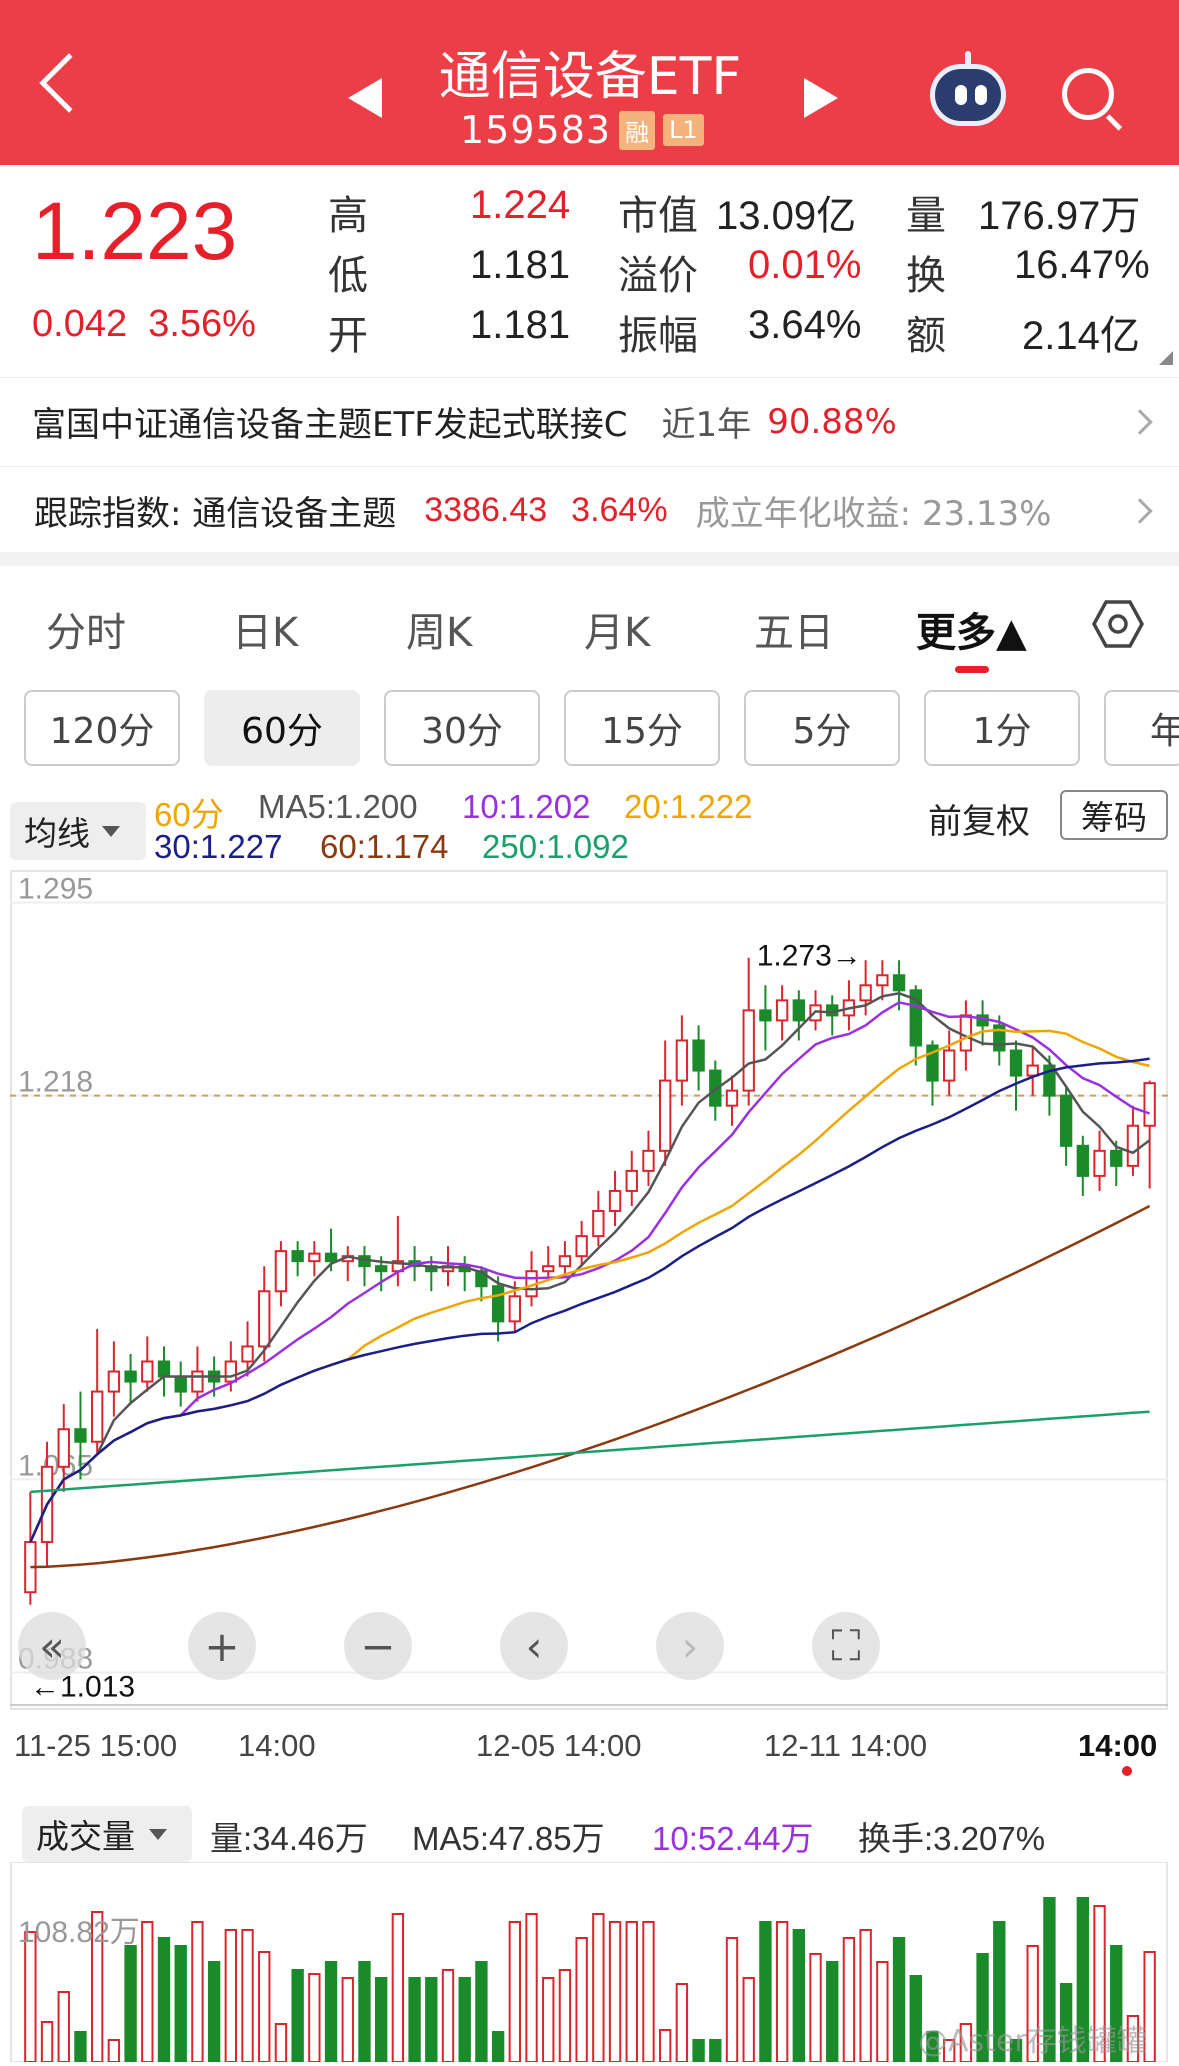 The image size is (1179, 2066). Describe the element at coordinates (1002, 728) in the screenshot. I see `period-1min: 1分` at that location.